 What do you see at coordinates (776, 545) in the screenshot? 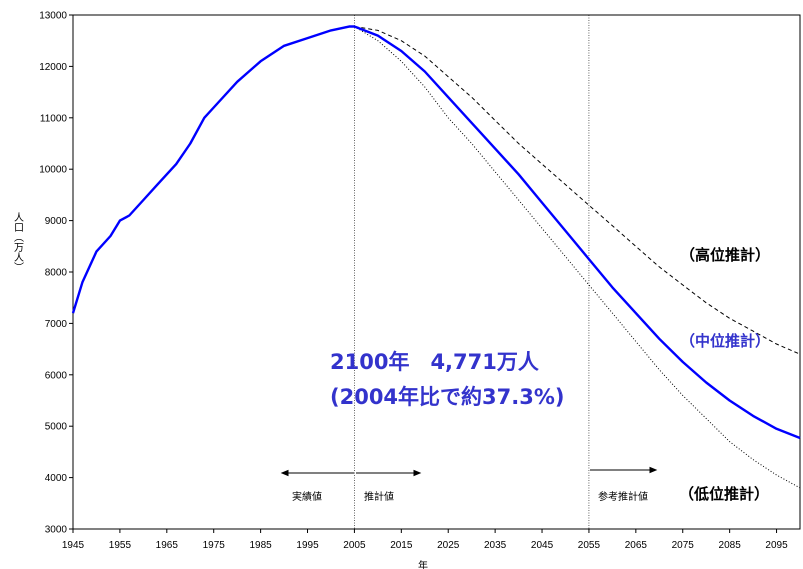
I see `x-tick-label: 2095` at bounding box center [776, 545].